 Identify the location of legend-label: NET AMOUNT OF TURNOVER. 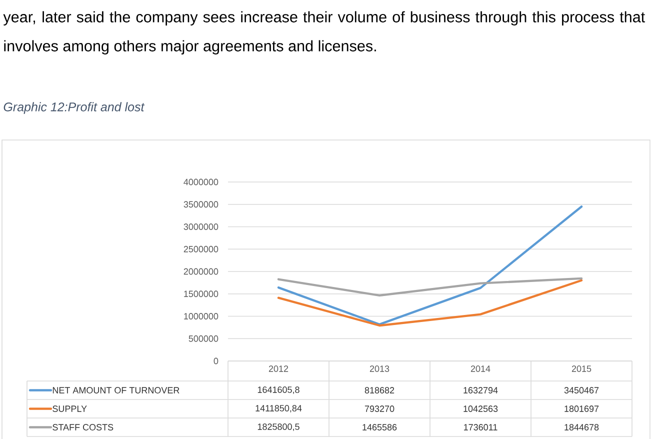
(116, 390).